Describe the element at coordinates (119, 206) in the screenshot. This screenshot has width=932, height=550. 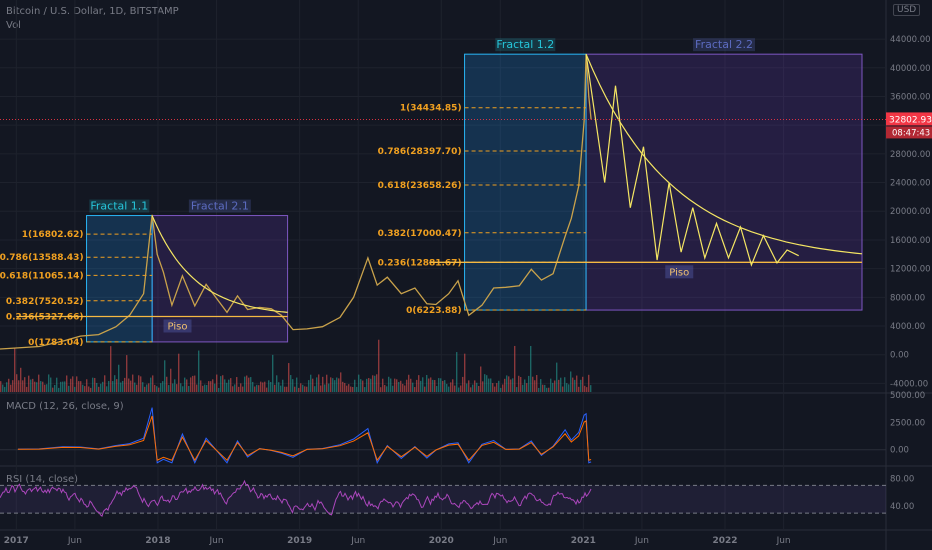
I see `fractal-label-bg` at that location.